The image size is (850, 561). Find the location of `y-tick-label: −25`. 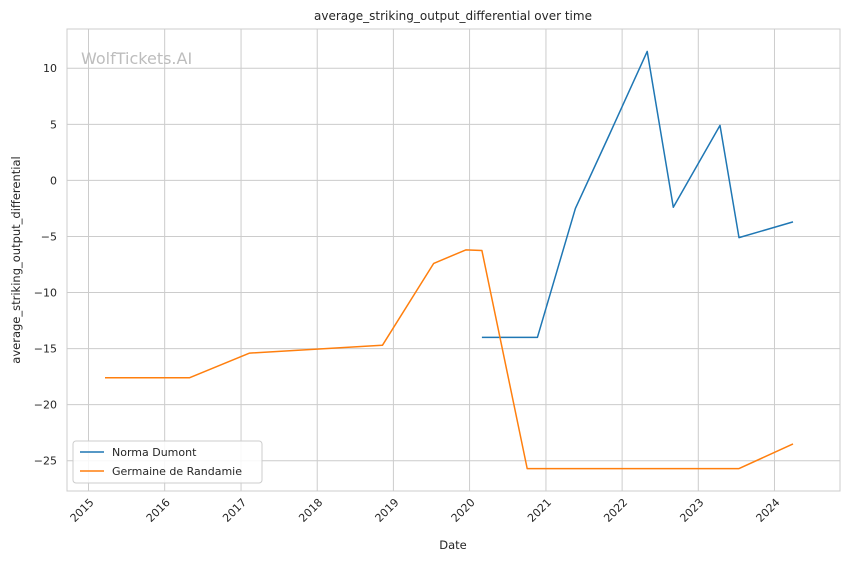

y-tick-label: −25 is located at coordinates (45, 461).